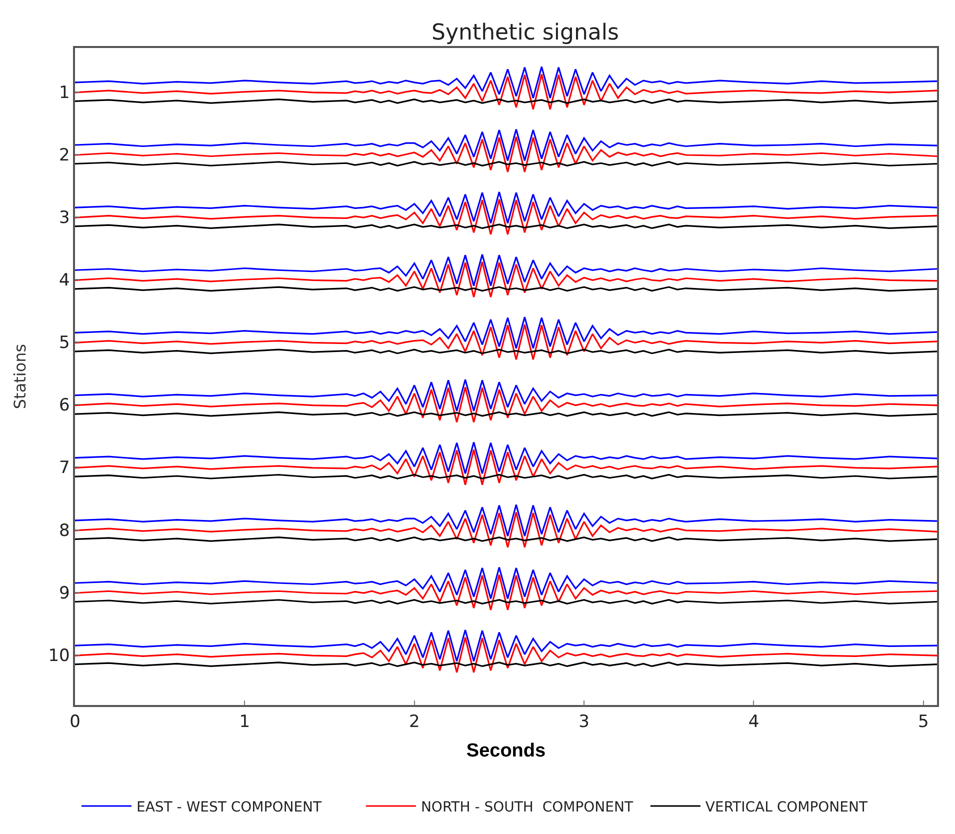  What do you see at coordinates (64, 530) in the screenshot?
I see `y-tick-label: 8` at bounding box center [64, 530].